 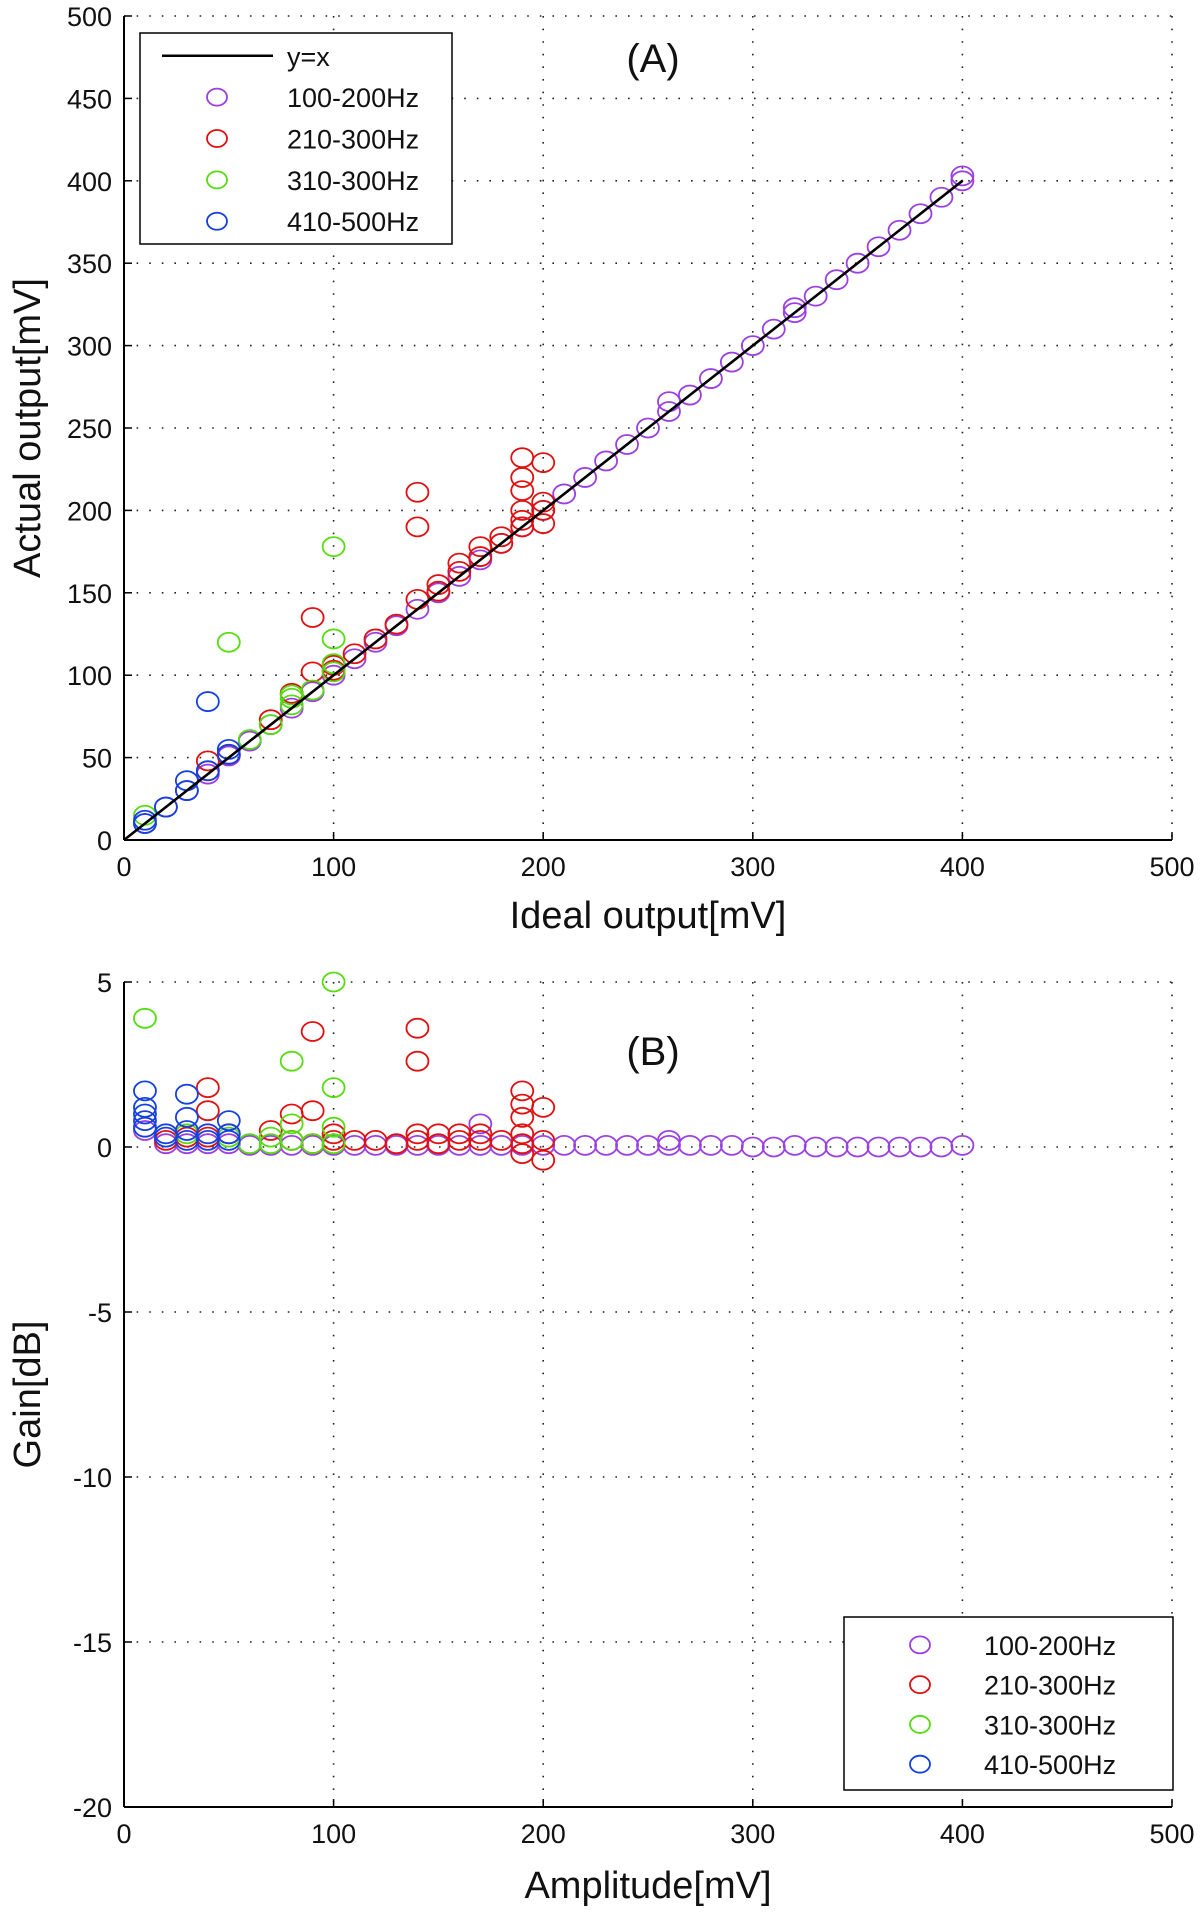 I want to click on x-tick-label: 0, so click(x=123, y=867).